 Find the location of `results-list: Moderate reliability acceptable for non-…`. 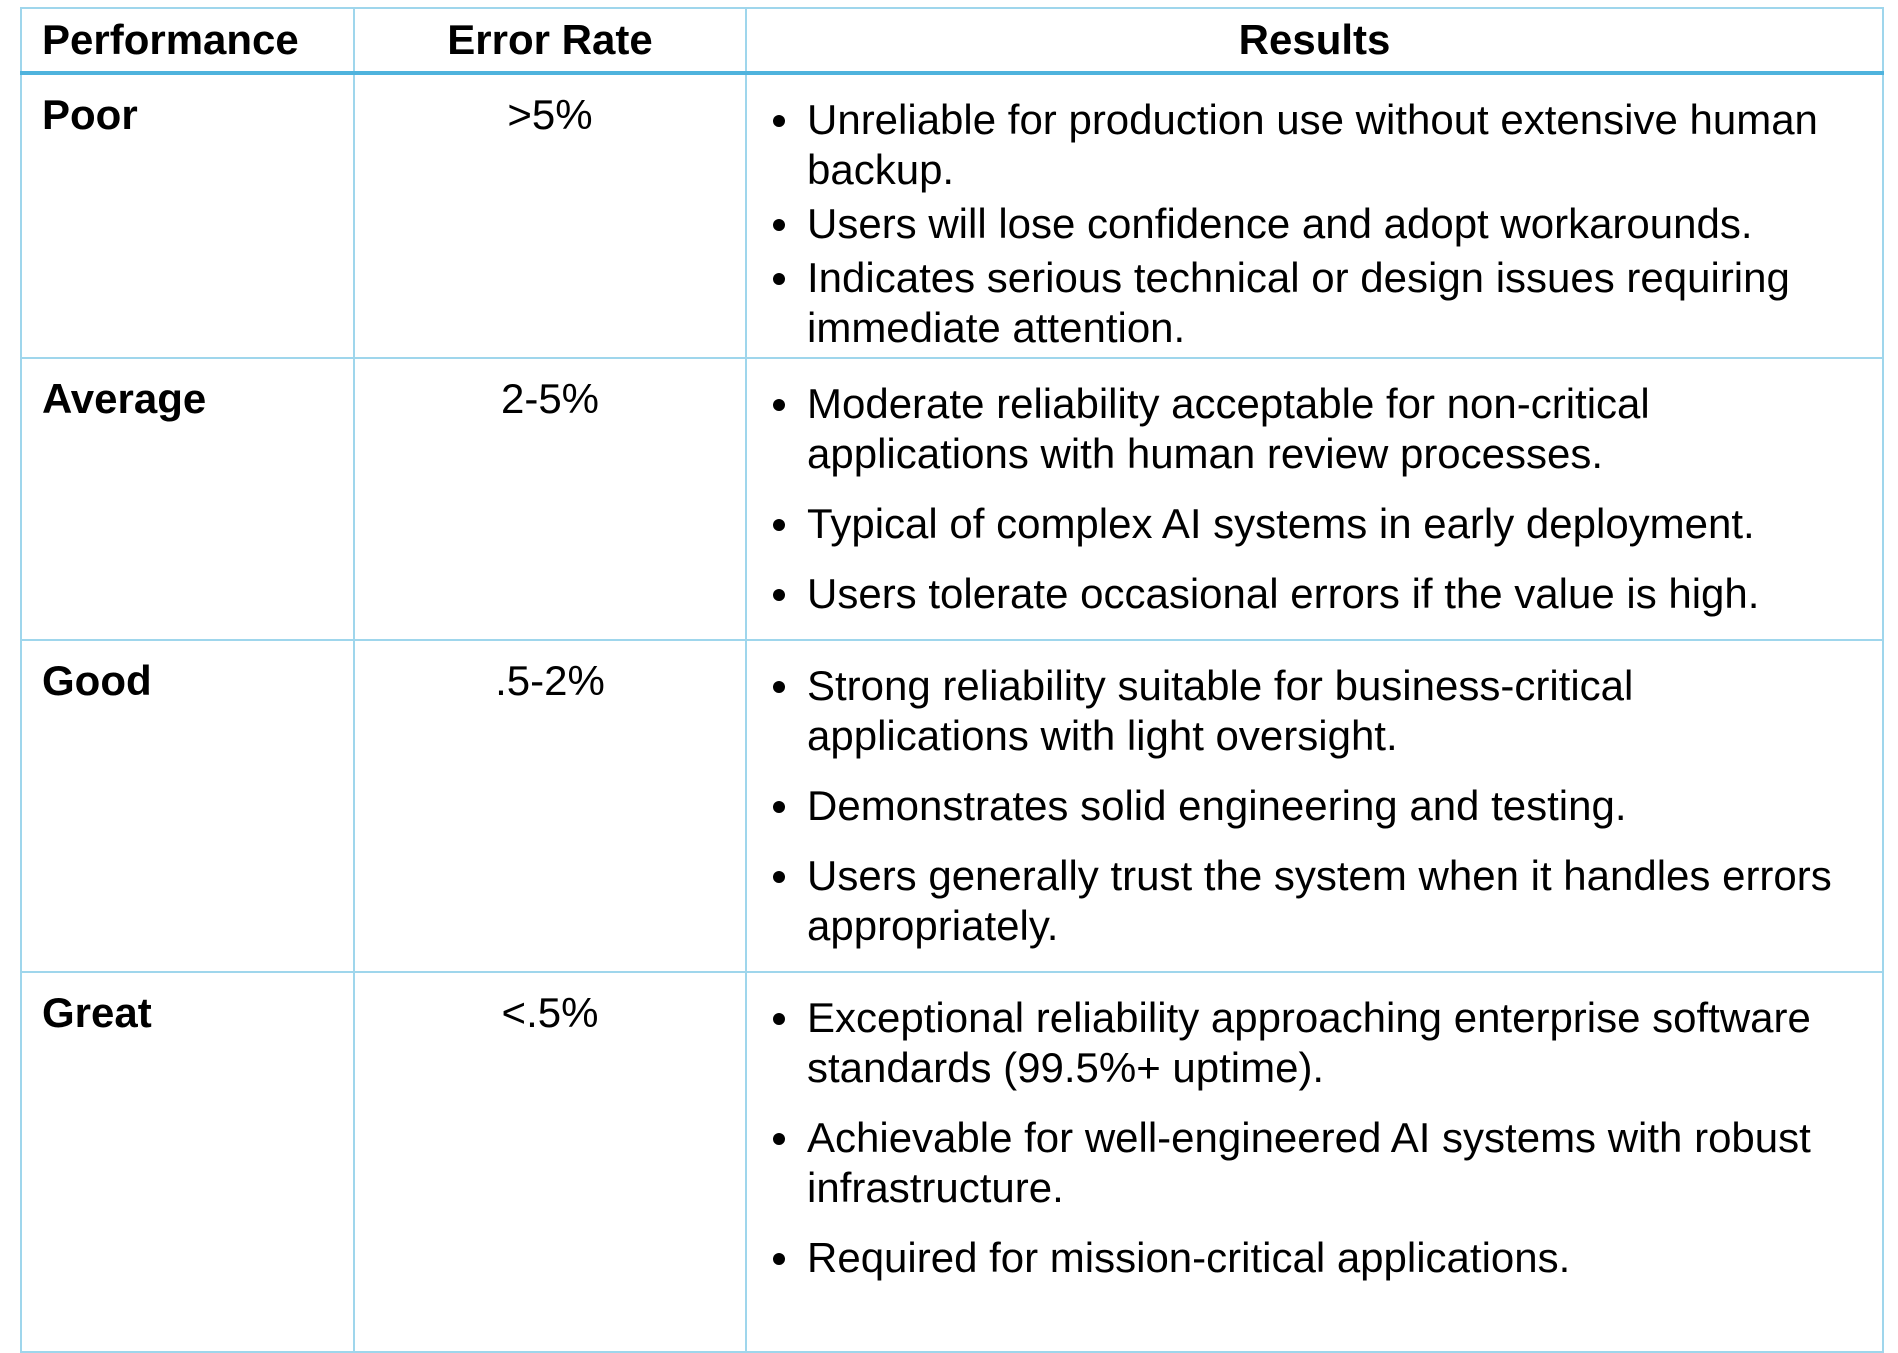

results-list: Moderate reliability acceptable for non-… is located at coordinates (1315, 499).